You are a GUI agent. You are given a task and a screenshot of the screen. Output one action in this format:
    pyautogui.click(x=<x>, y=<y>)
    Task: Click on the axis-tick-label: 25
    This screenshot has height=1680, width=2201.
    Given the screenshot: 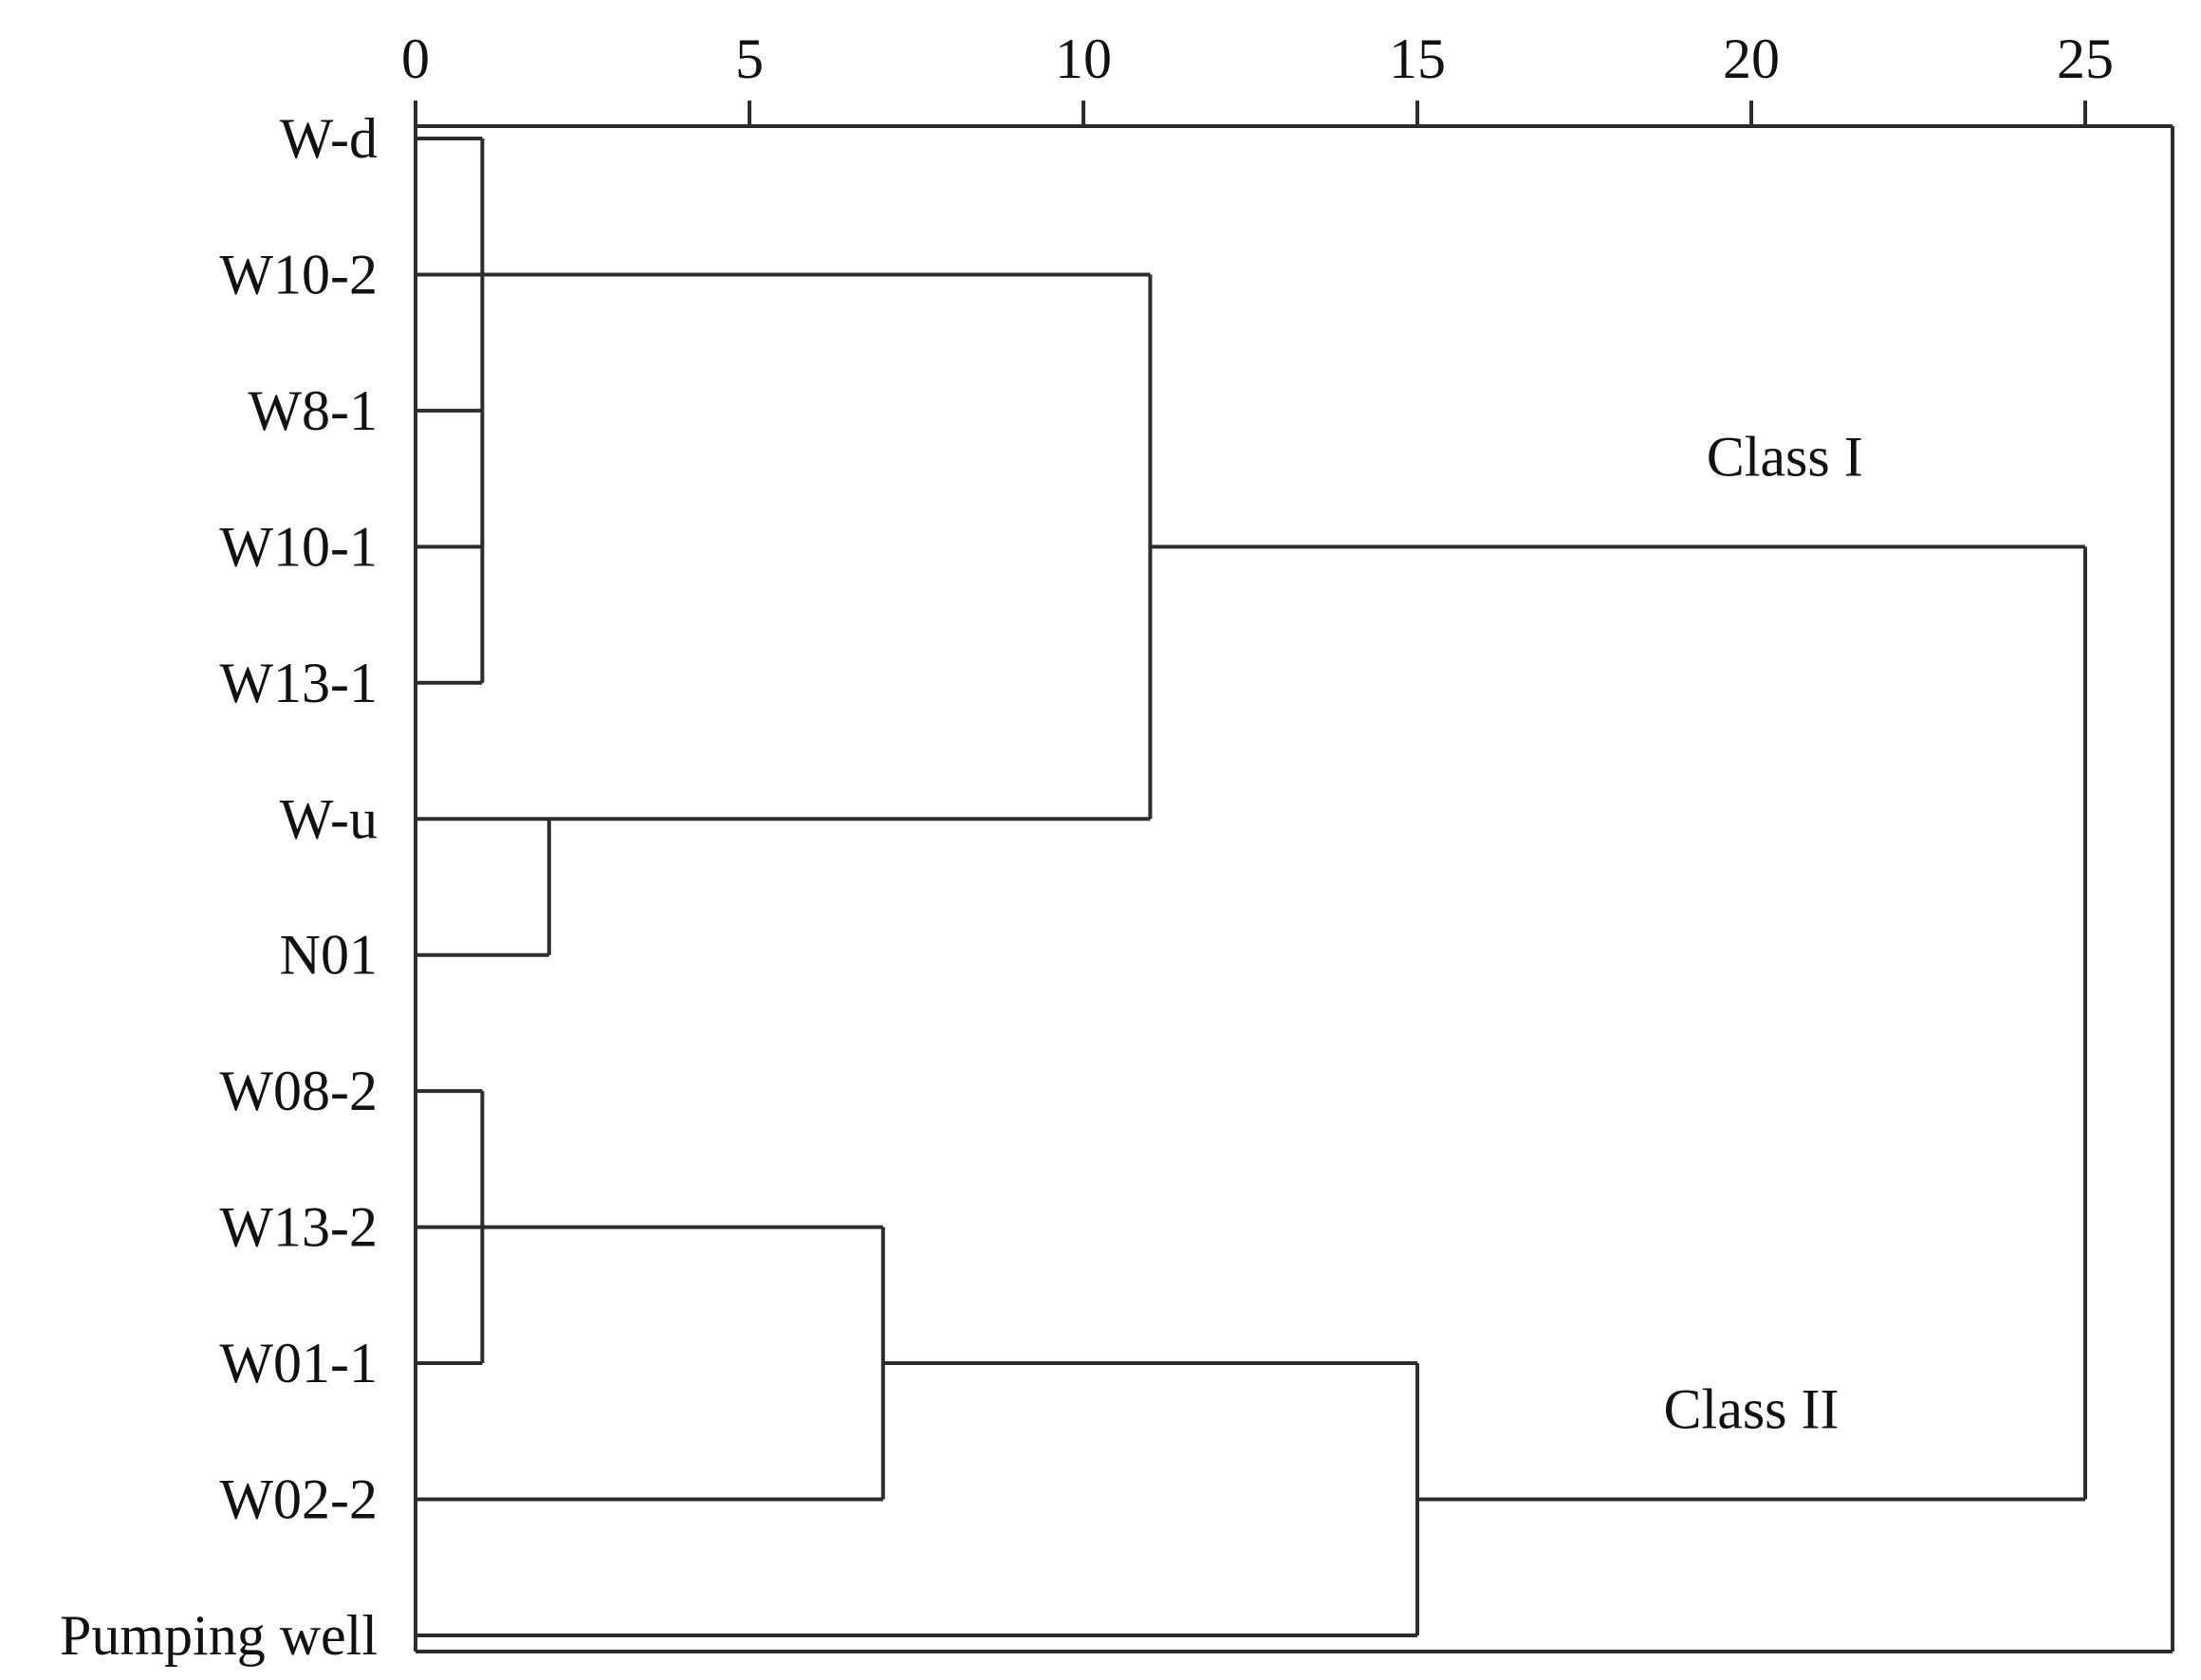 What is the action you would take?
    pyautogui.click(x=2086, y=59)
    